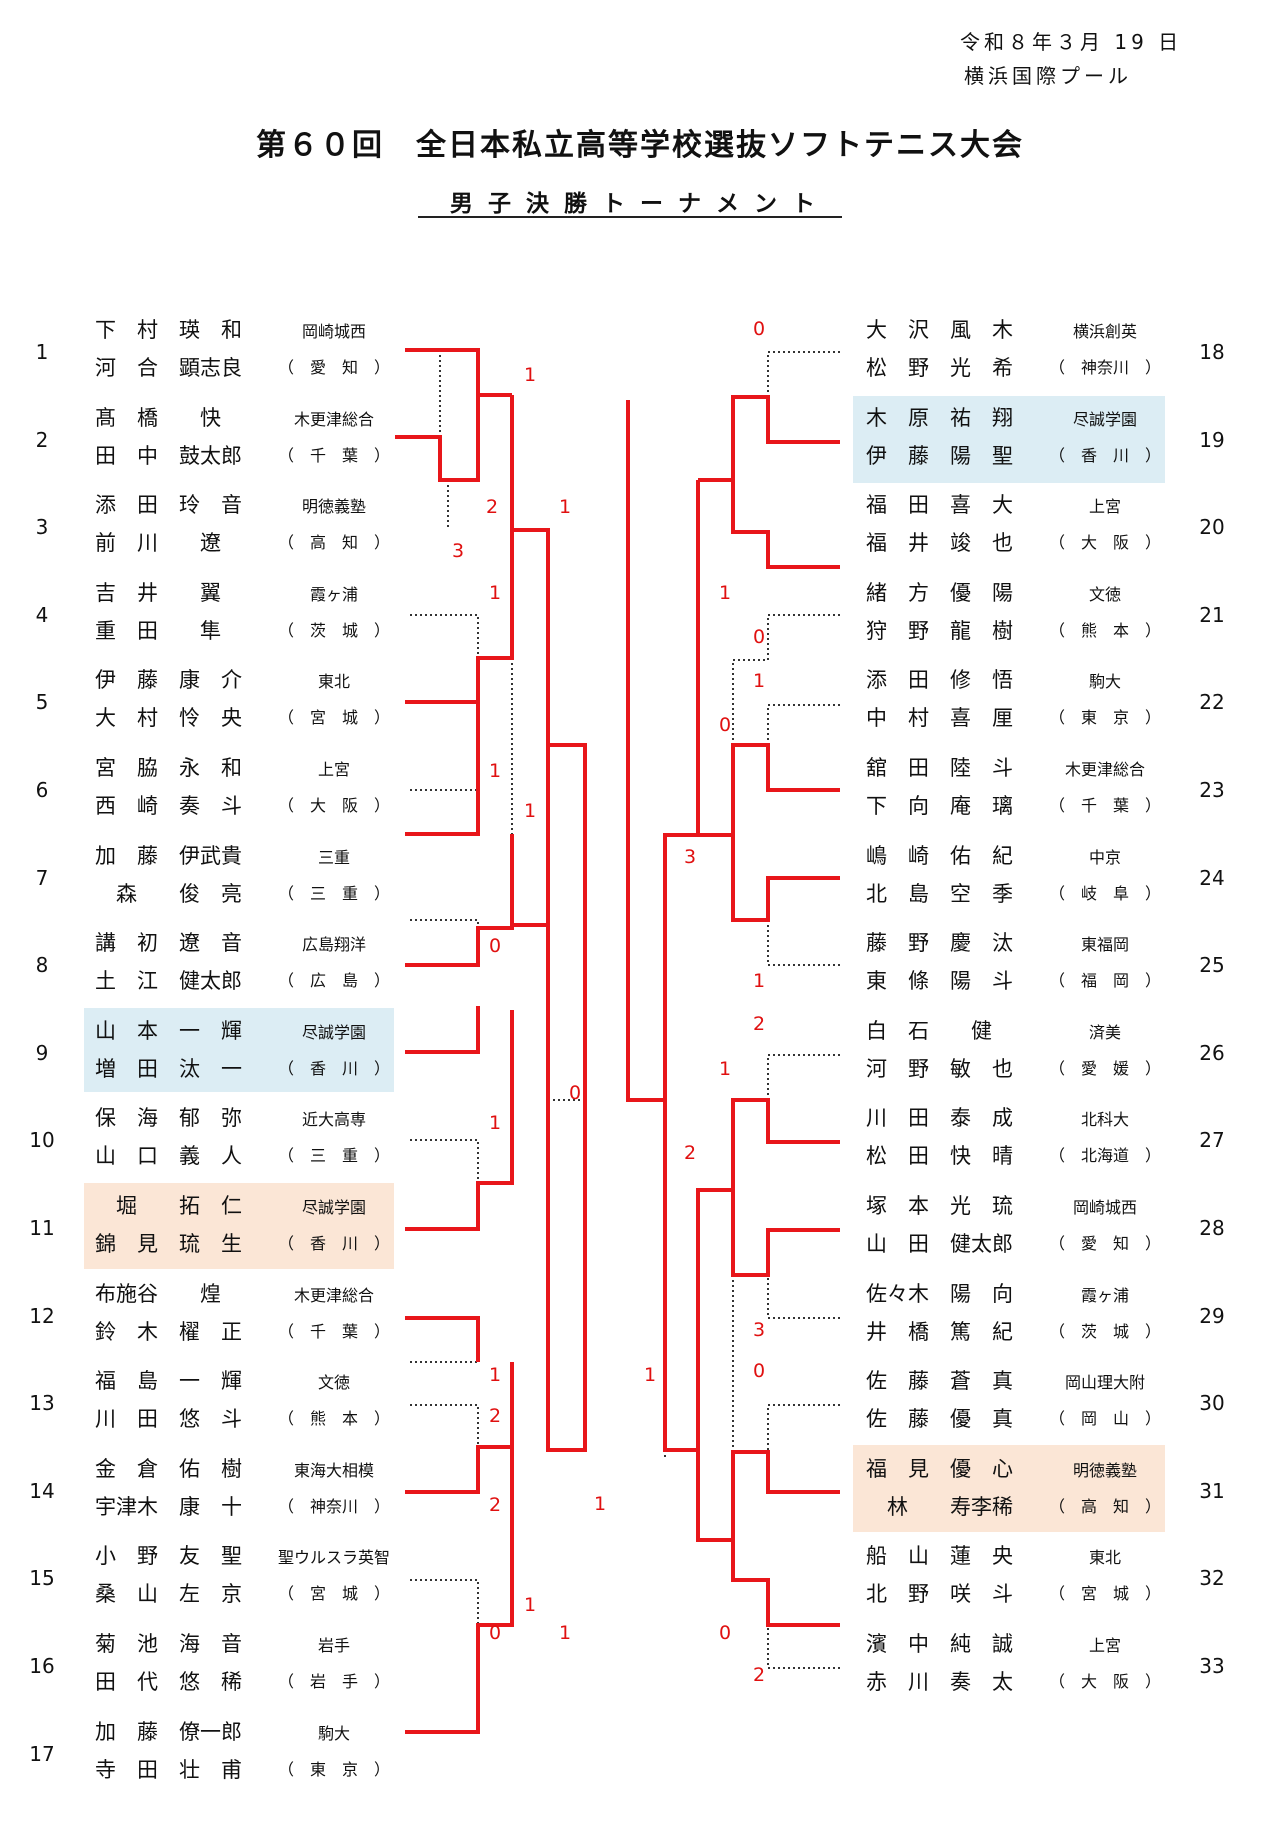 This screenshot has width=1280, height=1827. Describe the element at coordinates (42, 790) in the screenshot. I see `seed-number: 6` at that location.